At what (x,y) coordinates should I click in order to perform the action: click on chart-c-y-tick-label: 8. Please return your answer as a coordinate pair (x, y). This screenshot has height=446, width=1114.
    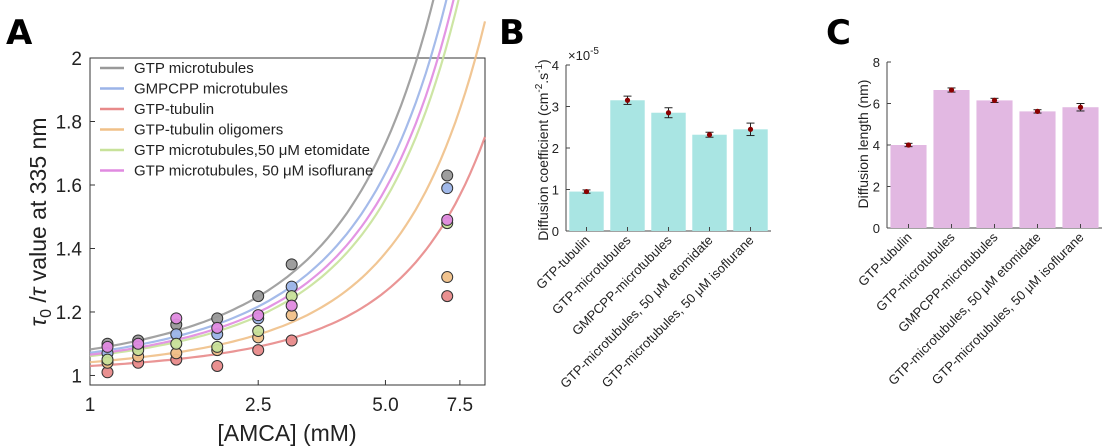
    Looking at the image, I should click on (876, 62).